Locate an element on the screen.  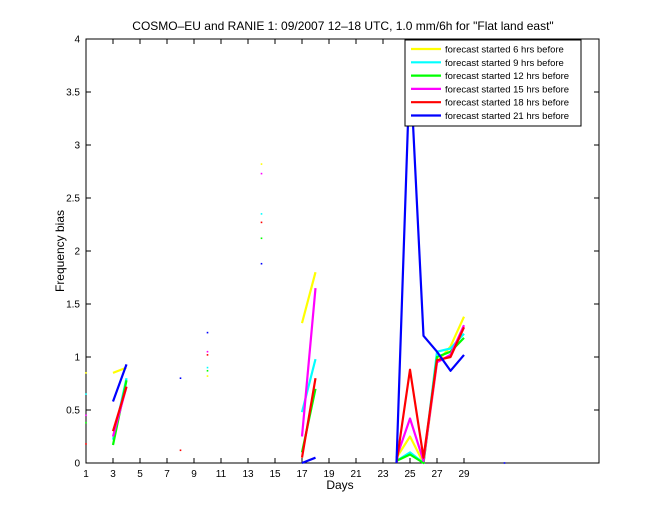
y-tick-label: 3 is located at coordinates (77, 146).